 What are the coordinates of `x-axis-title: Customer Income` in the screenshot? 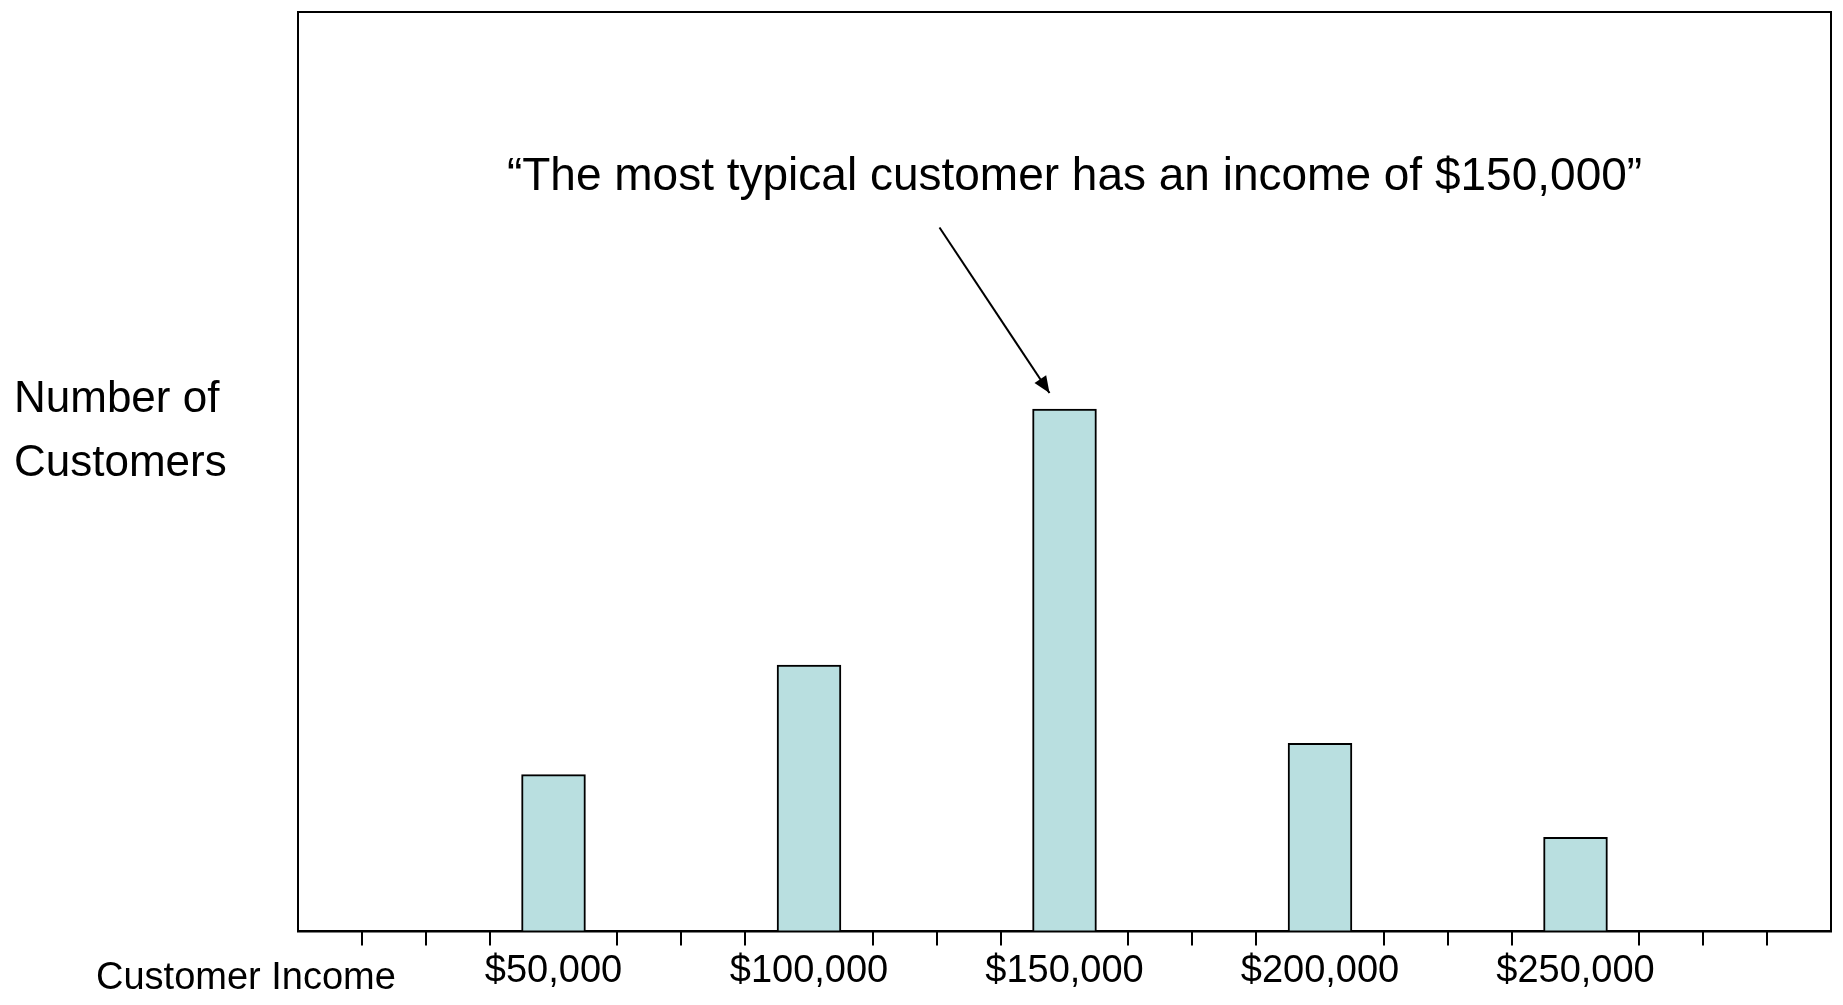 It's located at (246, 976).